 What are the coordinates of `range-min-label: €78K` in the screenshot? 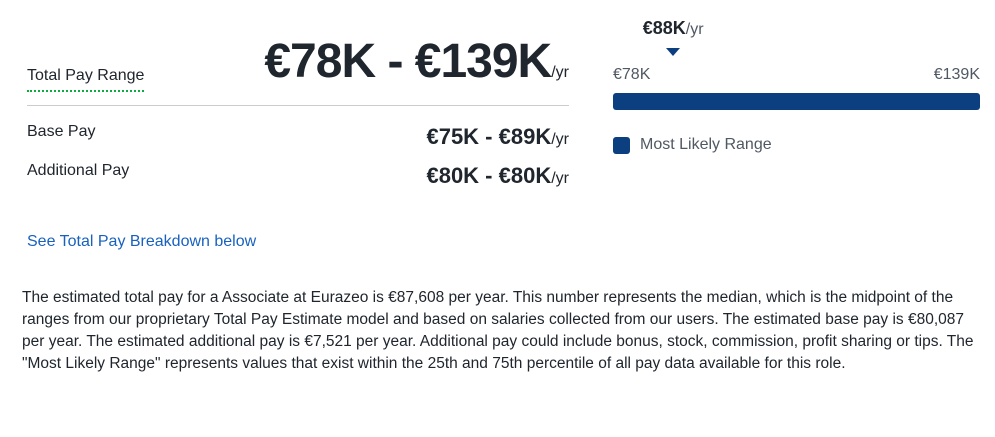 It's located at (632, 74).